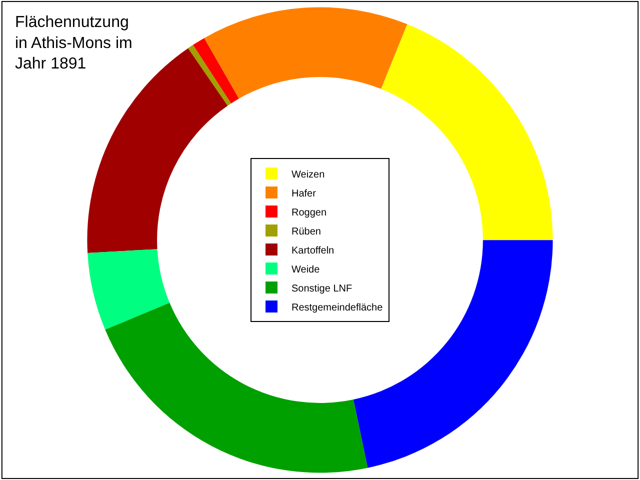 This screenshot has height=480, width=640. Describe the element at coordinates (304, 194) in the screenshot. I see `legend-label: Hafer` at that location.